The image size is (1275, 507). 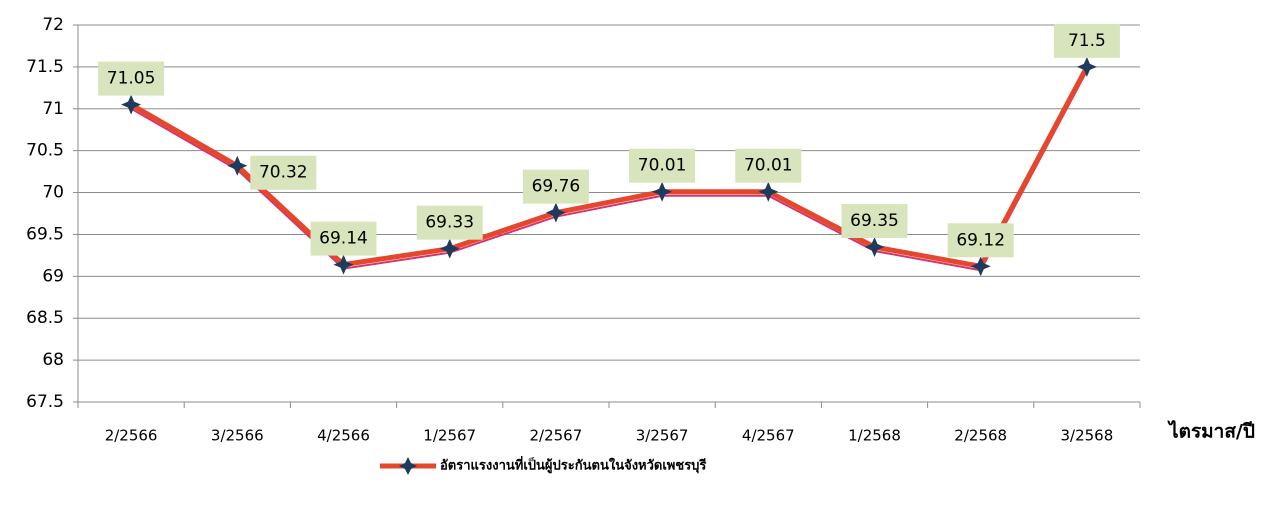 I want to click on y-tick-label: 68.5, so click(x=45, y=318).